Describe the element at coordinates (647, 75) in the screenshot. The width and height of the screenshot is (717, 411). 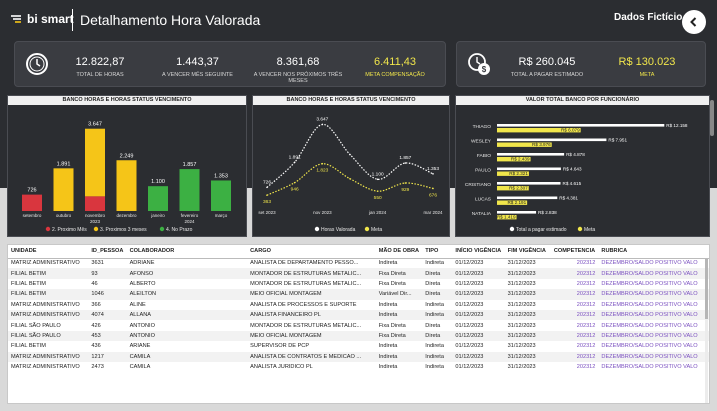
I see `kpi-label: META` at that location.